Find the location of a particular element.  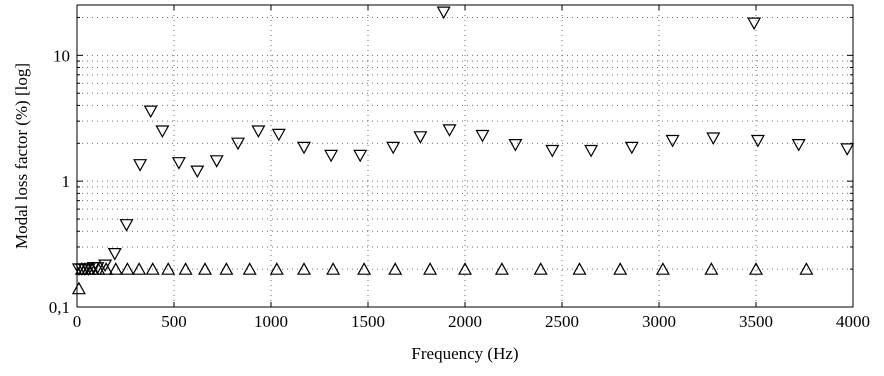

x-tick-label: 1000 is located at coordinates (271, 321).